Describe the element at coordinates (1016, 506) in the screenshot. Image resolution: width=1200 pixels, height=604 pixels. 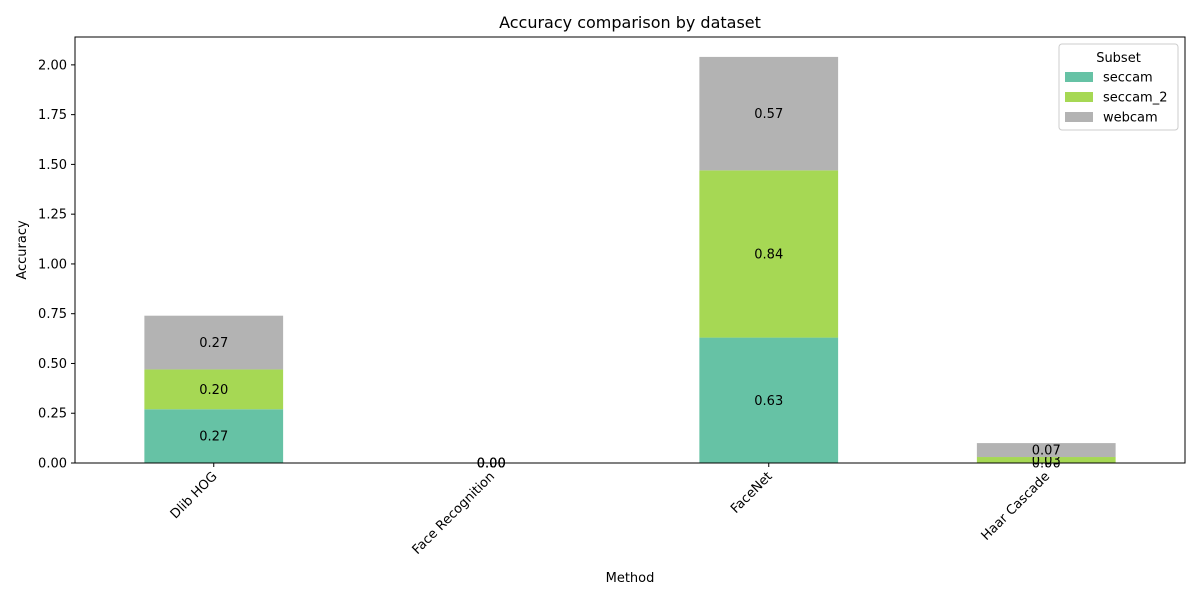
I see `x-tick-label: Haar Cascade` at that location.